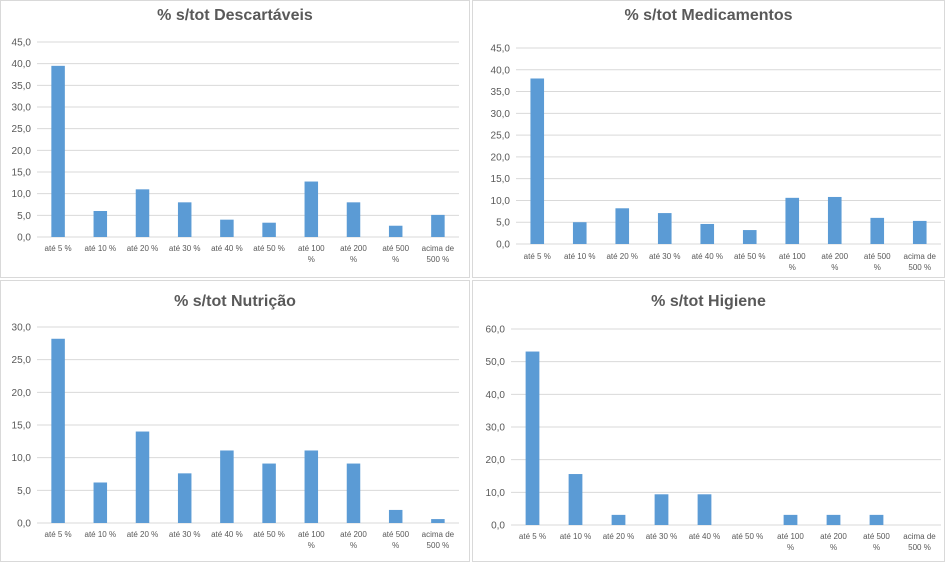 The height and width of the screenshot is (563, 945). I want to click on chart-title: % s/tot Nutrição, so click(235, 301).